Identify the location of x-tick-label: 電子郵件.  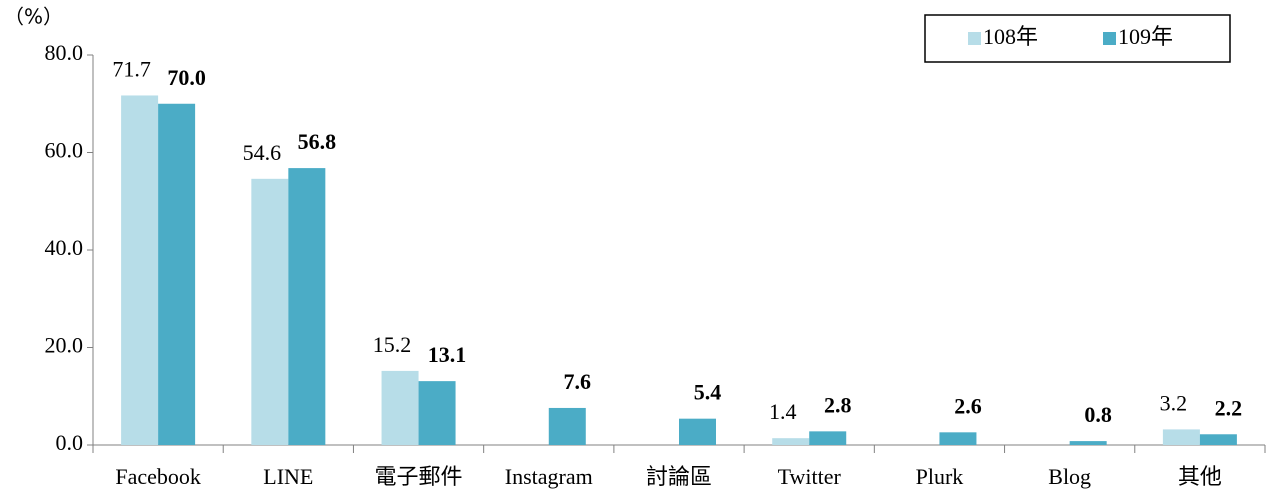
(419, 476).